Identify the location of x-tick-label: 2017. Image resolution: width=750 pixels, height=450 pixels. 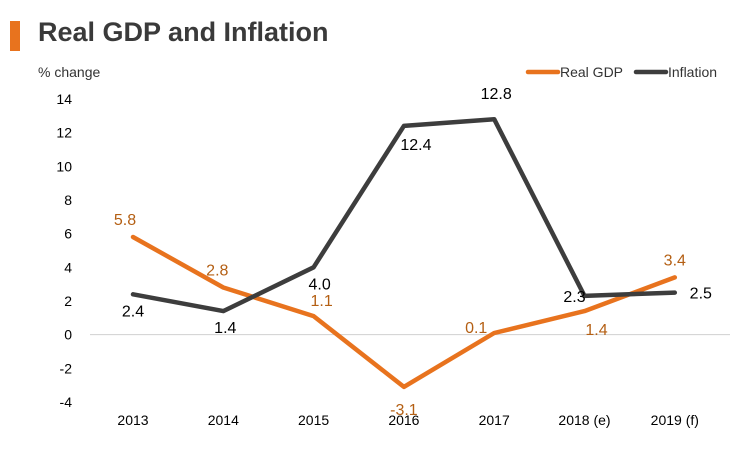
(494, 420).